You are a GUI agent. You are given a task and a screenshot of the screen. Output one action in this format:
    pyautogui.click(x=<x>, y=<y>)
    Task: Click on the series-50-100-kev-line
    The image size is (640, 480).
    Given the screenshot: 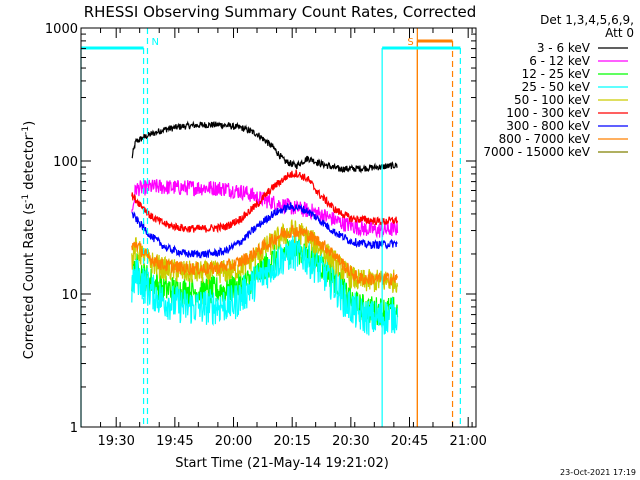 What is the action you would take?
    pyautogui.click(x=265, y=256)
    